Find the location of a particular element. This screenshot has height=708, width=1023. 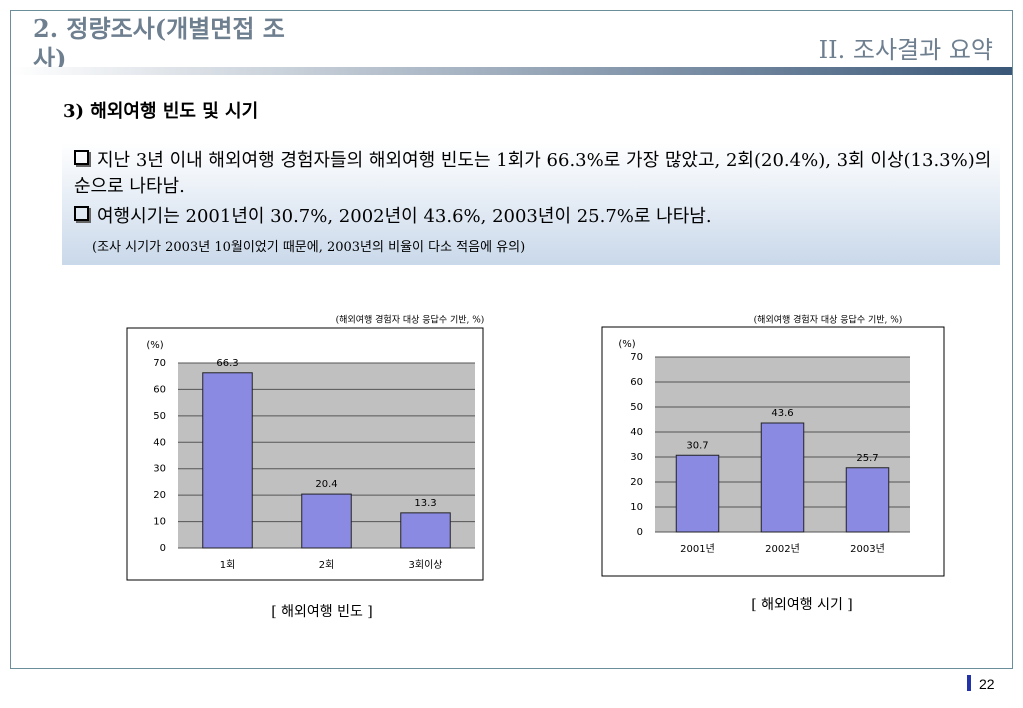

value-label: 30.7 is located at coordinates (697, 445).